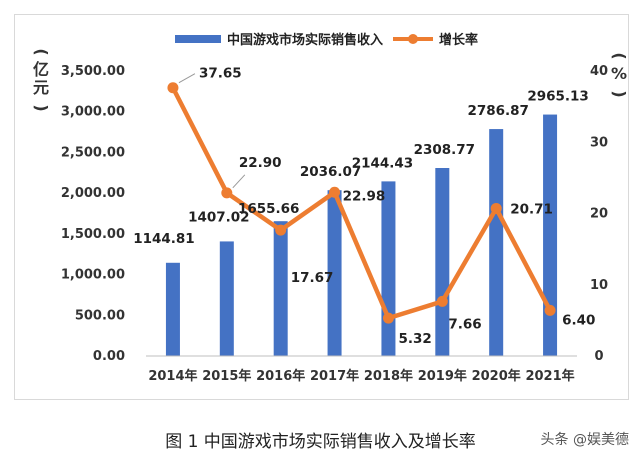 This screenshot has height=460, width=641. I want to click on bar-value-label: 2786.87, so click(498, 111).